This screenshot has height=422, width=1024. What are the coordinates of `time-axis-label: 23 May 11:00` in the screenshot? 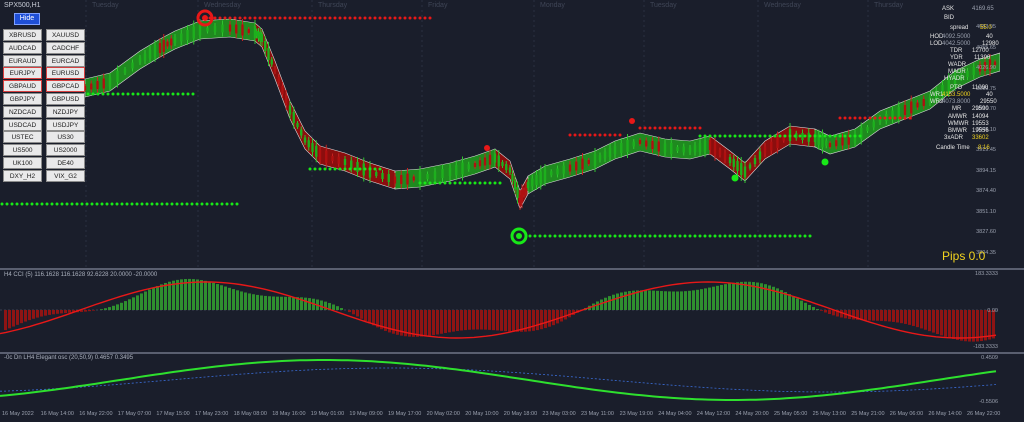 It's located at (597, 414).